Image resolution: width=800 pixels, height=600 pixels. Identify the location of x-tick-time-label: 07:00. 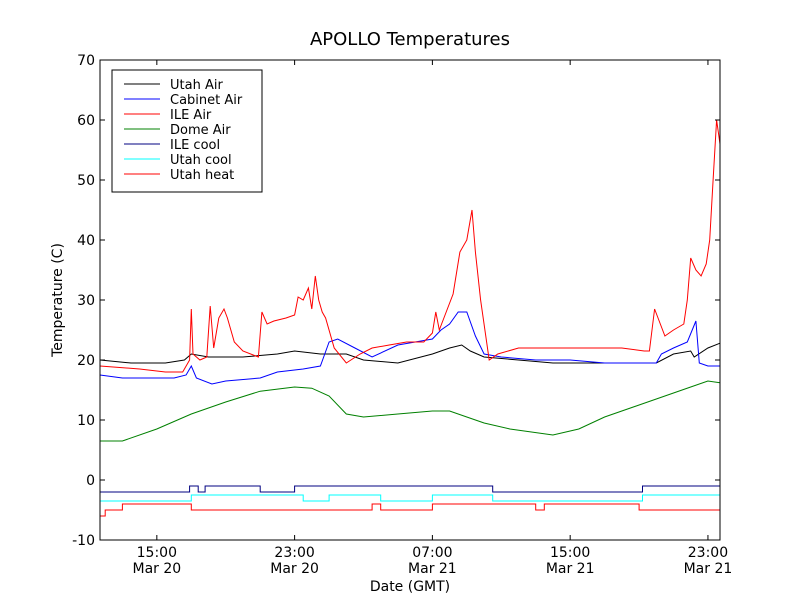
(432, 553).